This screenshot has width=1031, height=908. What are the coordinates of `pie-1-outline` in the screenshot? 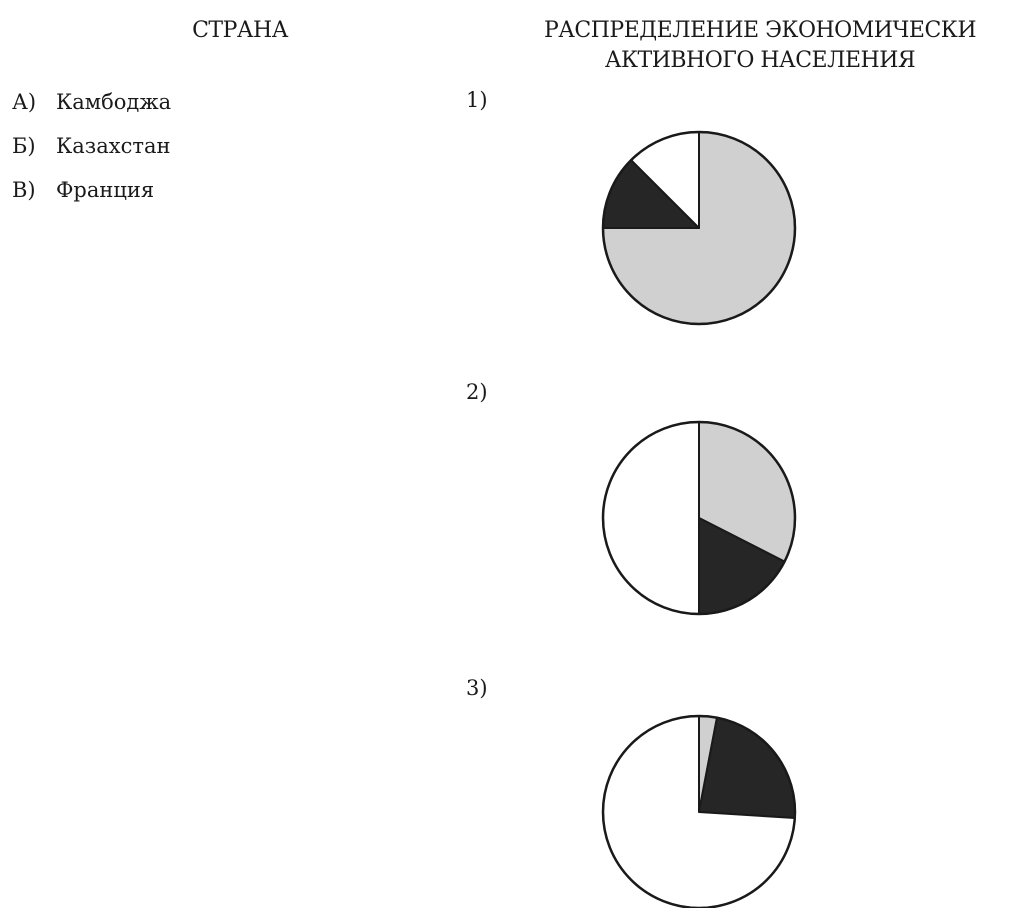 It's located at (699, 228).